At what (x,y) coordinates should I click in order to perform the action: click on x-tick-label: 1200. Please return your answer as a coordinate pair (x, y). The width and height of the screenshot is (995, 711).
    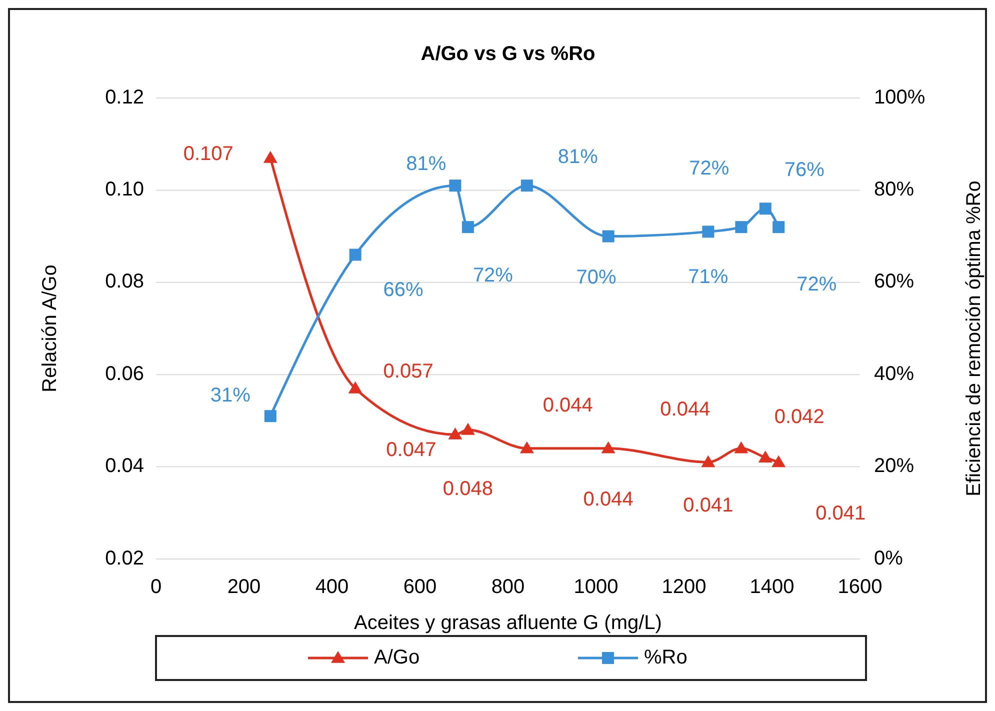
    Looking at the image, I should click on (684, 587).